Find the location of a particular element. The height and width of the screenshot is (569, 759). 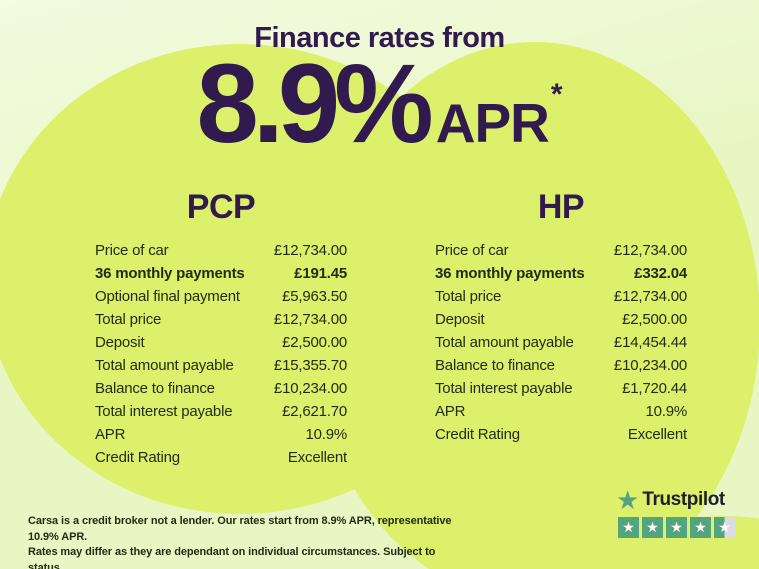

trustpilot-rating-stars: ★ ★ ★ ★ ★ is located at coordinates (677, 527).